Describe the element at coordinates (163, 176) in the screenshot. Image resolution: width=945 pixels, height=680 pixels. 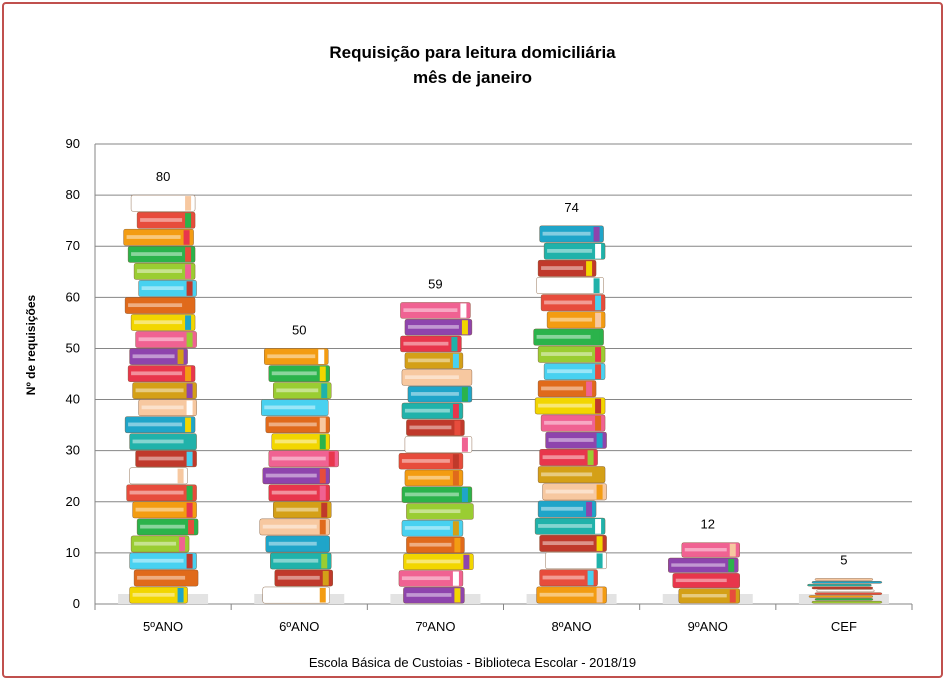
I see `data-label: 80` at that location.